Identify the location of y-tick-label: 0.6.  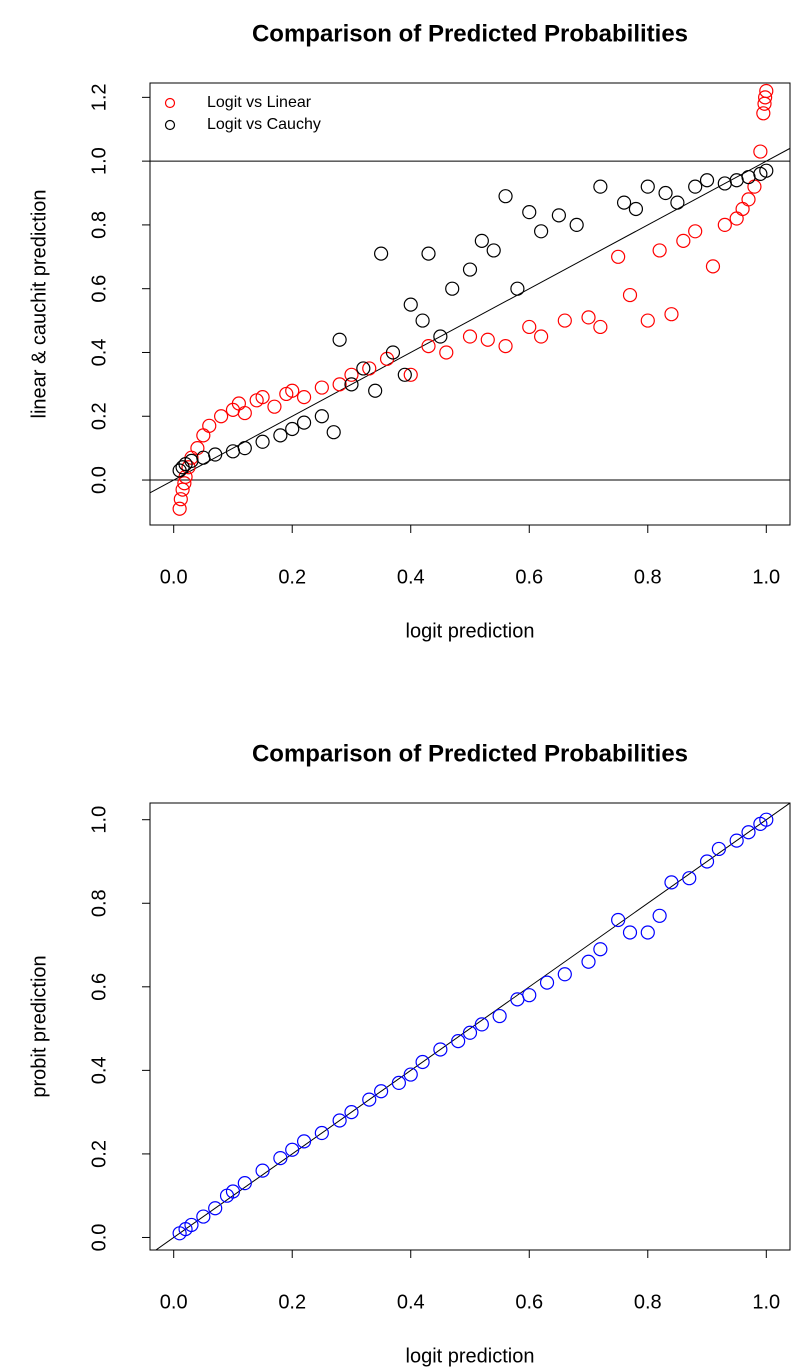
(99, 987).